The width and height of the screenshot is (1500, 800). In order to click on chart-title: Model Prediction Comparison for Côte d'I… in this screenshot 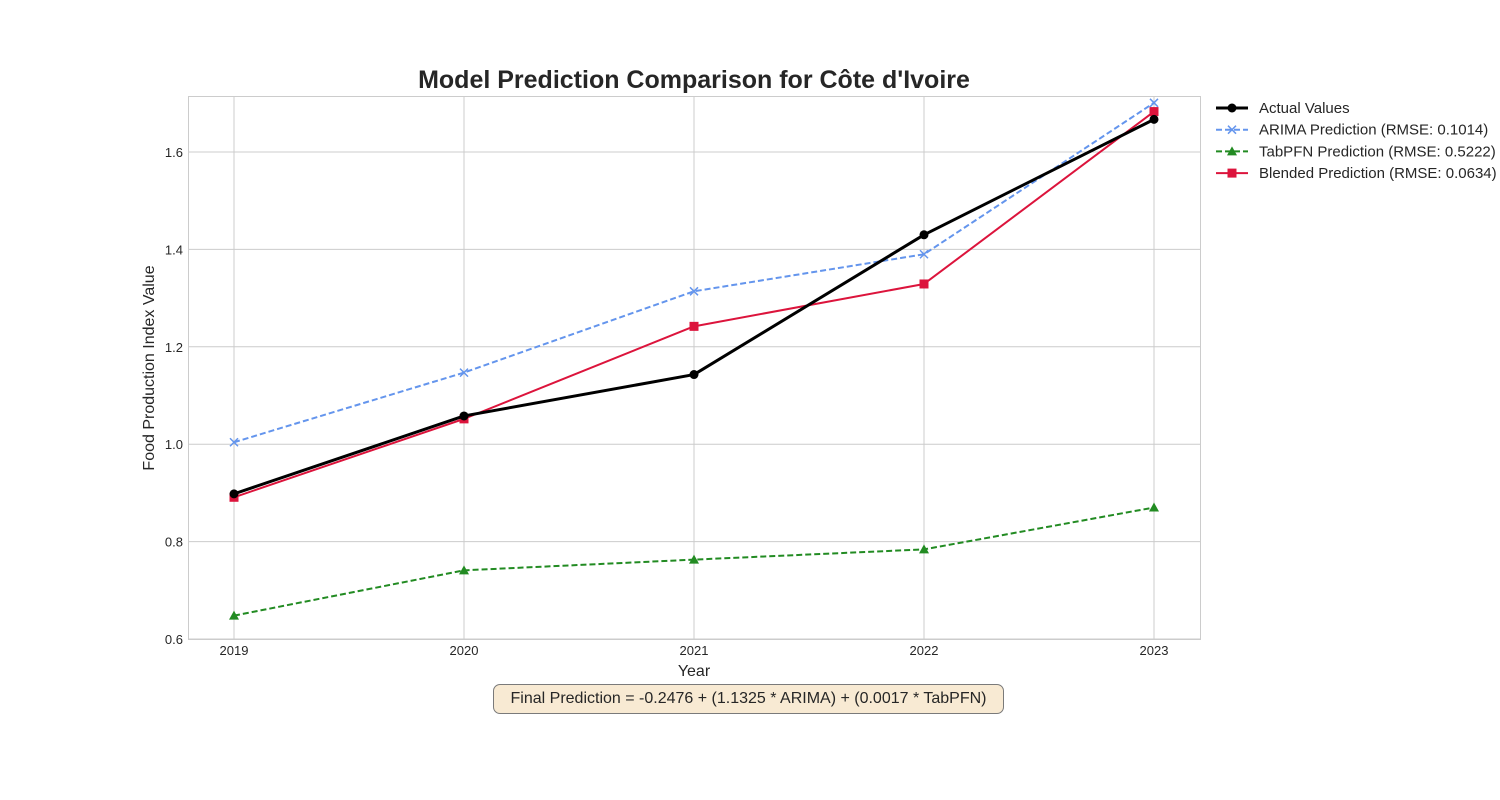, I will do `click(694, 80)`.